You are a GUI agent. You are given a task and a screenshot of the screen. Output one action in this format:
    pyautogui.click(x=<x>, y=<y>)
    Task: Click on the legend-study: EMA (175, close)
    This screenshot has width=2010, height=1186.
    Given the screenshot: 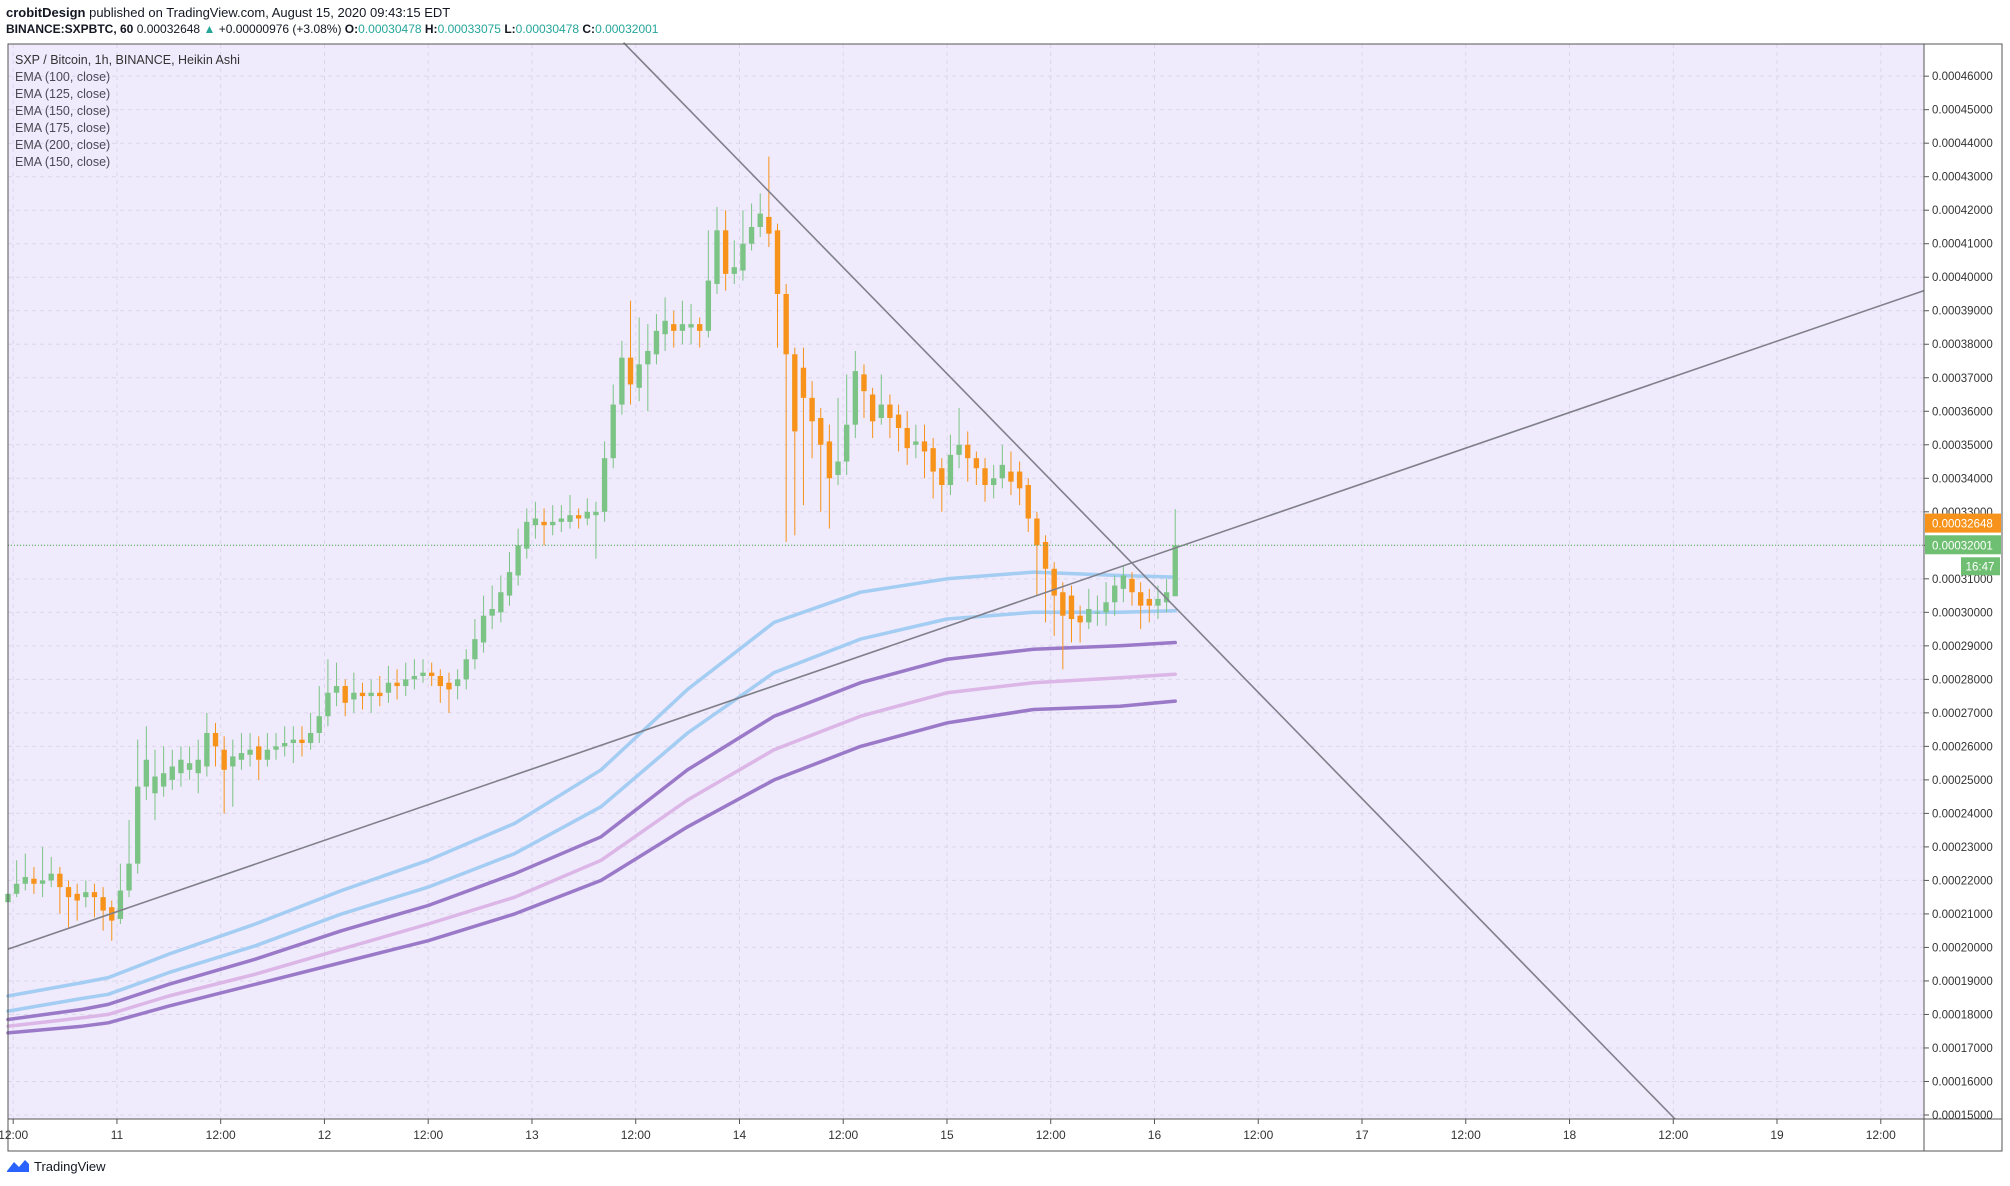 What is the action you would take?
    pyautogui.click(x=63, y=128)
    